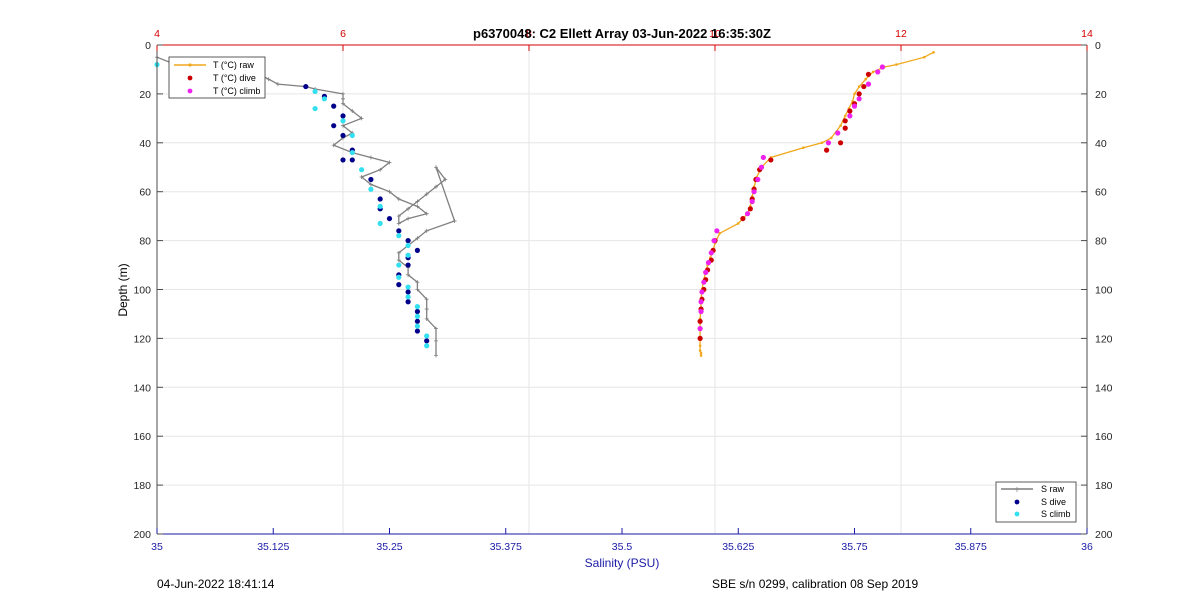 The height and width of the screenshot is (601, 1200). I want to click on legend-s-climb-label: S climb, so click(1056, 514).